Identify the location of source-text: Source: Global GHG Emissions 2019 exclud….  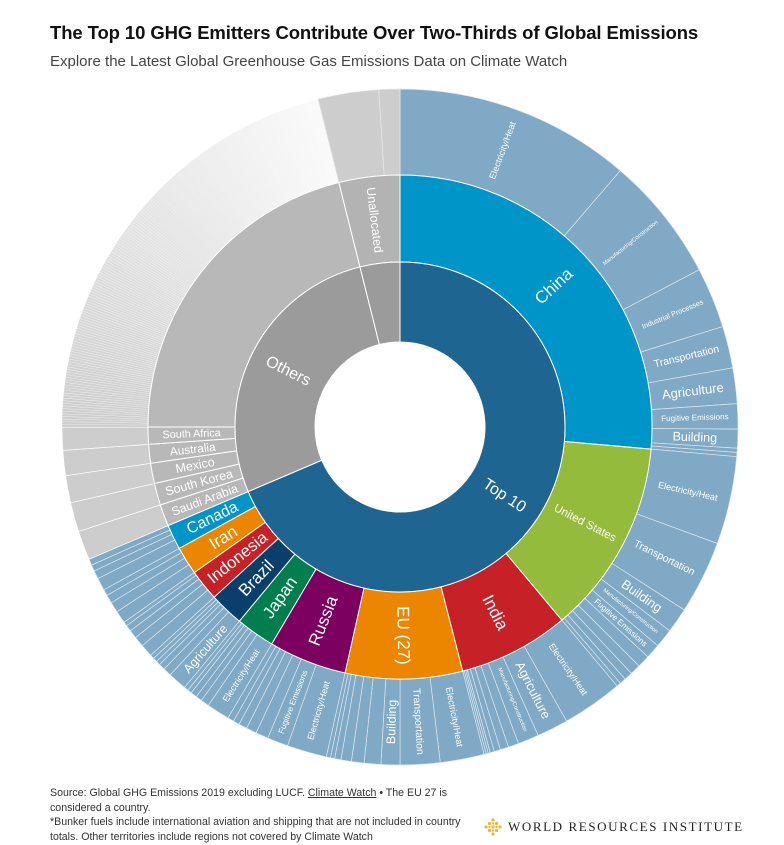
(177, 793).